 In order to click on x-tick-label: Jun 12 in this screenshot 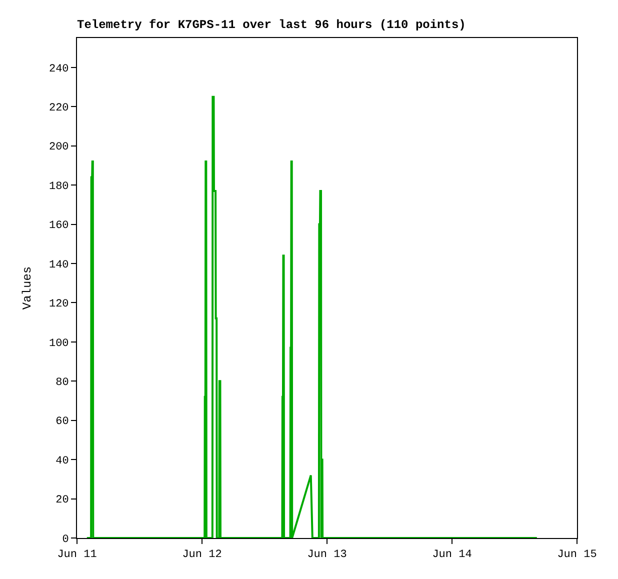, I will do `click(202, 555)`.